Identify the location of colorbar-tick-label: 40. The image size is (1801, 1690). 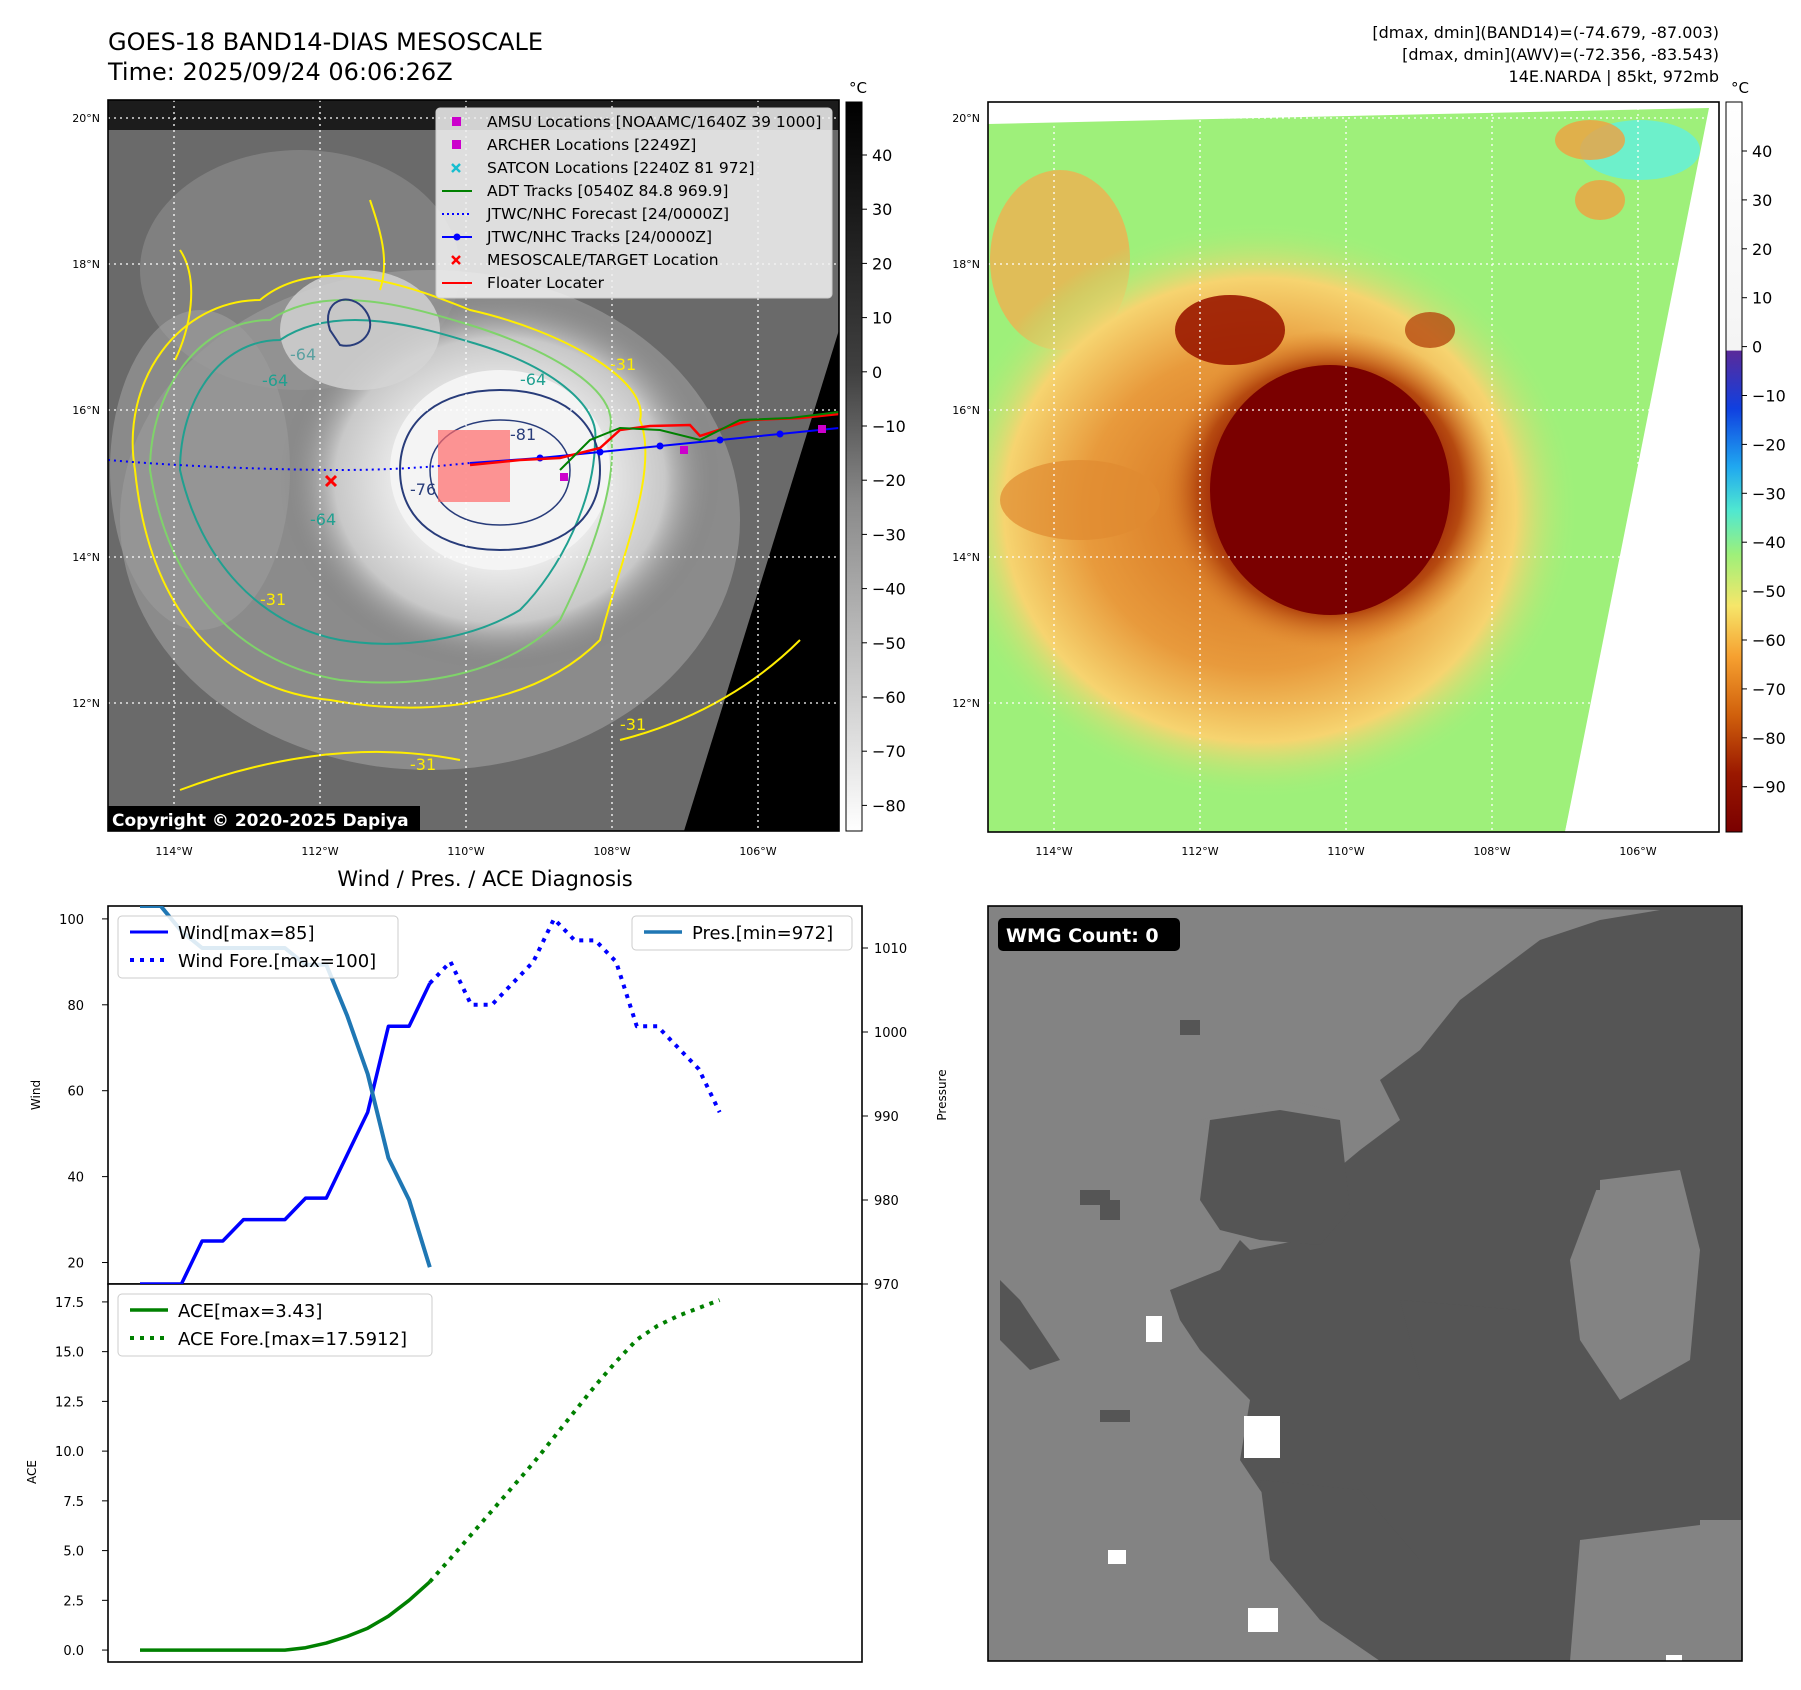
(1762, 151).